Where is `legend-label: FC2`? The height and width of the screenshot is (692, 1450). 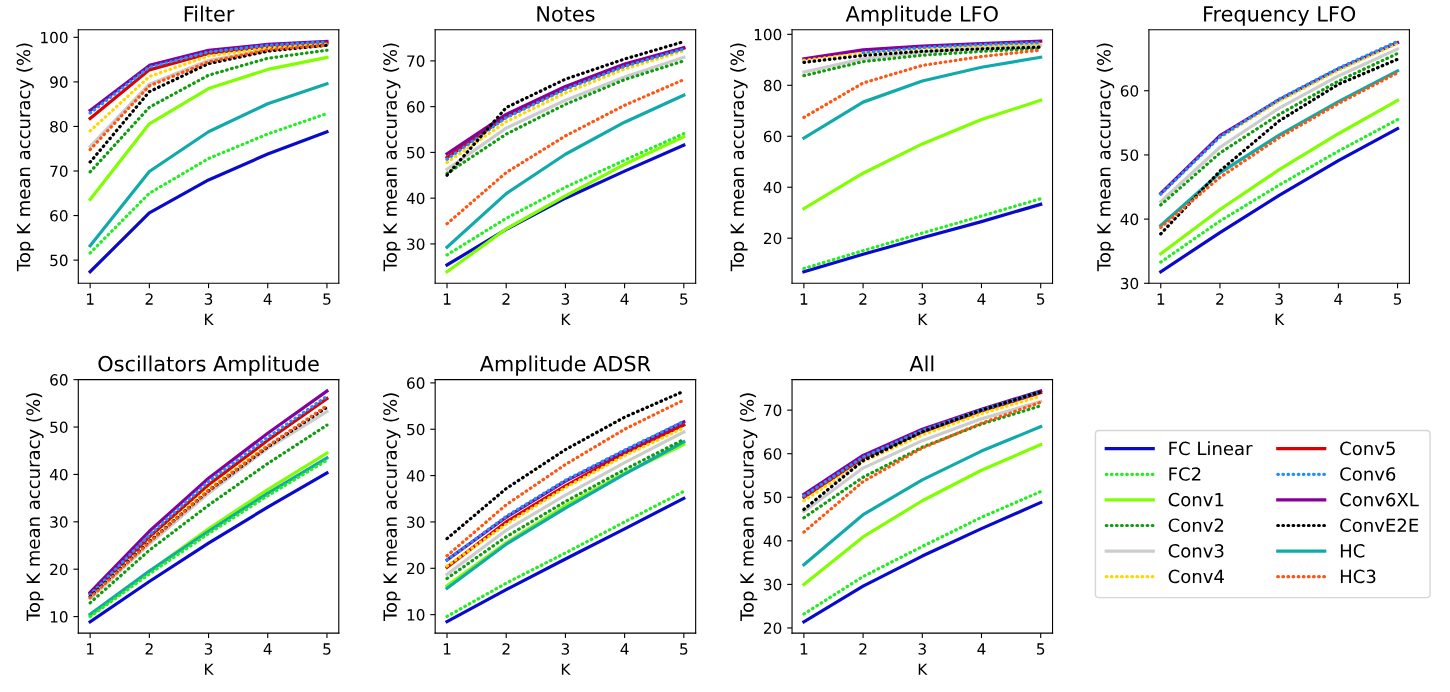
legend-label: FC2 is located at coordinates (1185, 474).